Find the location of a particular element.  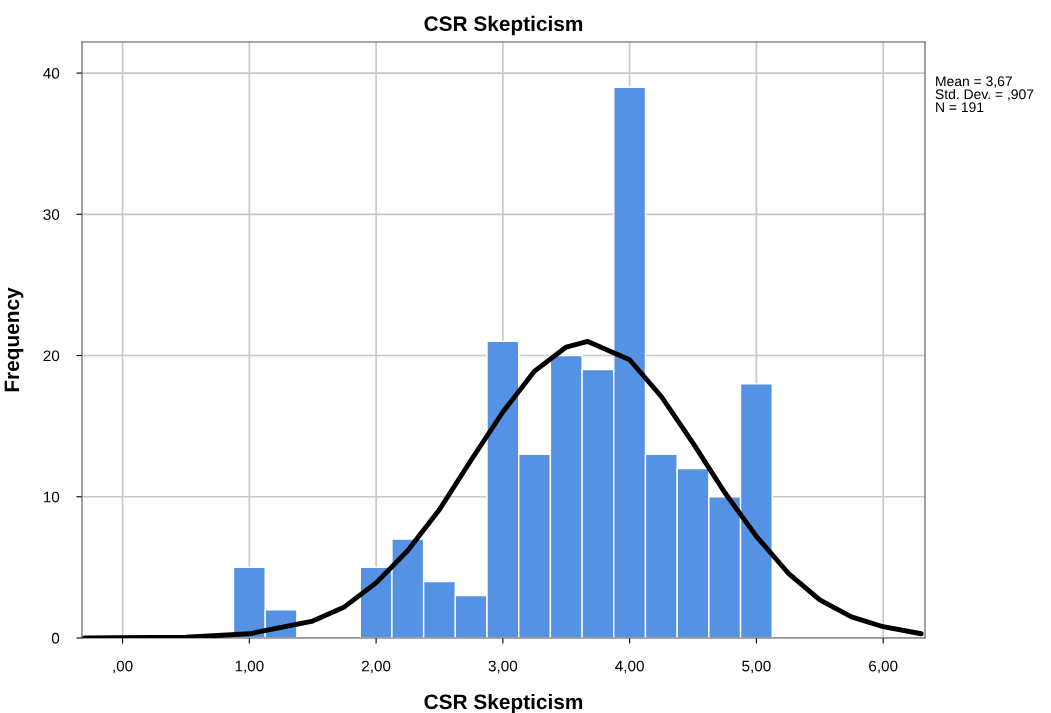

y-tick-label: 40 is located at coordinates (51, 73).